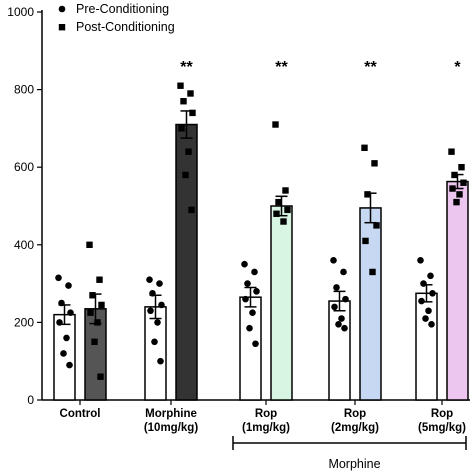 This screenshot has height=474, width=474. Describe the element at coordinates (24, 90) in the screenshot. I see `y-tick-label: 800` at that location.